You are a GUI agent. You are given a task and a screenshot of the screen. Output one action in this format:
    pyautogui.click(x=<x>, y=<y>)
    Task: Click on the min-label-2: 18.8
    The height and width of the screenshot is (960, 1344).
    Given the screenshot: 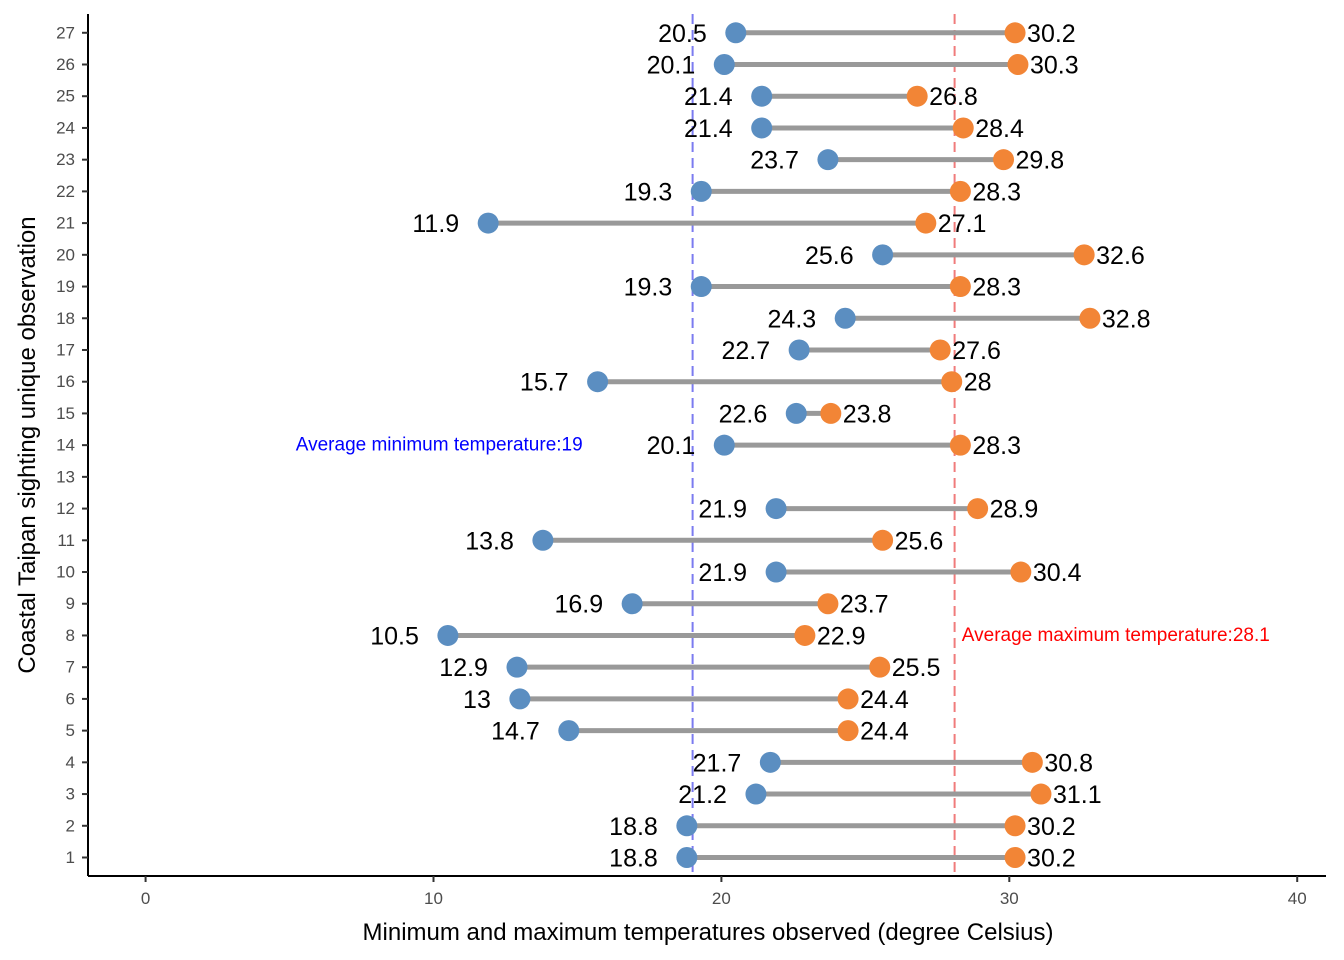 What is the action you would take?
    pyautogui.click(x=633, y=827)
    